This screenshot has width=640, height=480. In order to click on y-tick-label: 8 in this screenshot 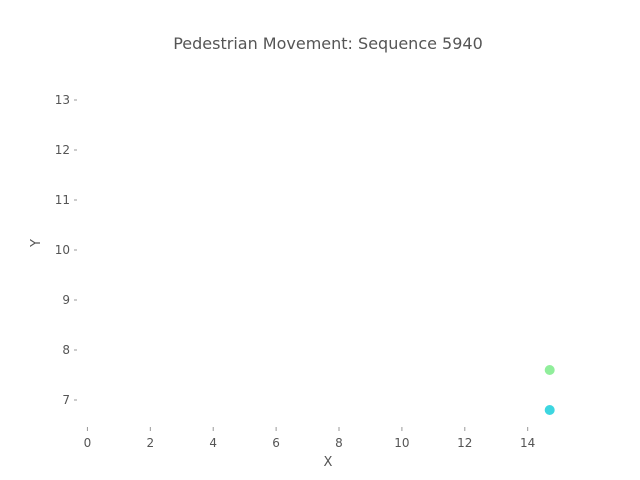, I will do `click(66, 350)`.